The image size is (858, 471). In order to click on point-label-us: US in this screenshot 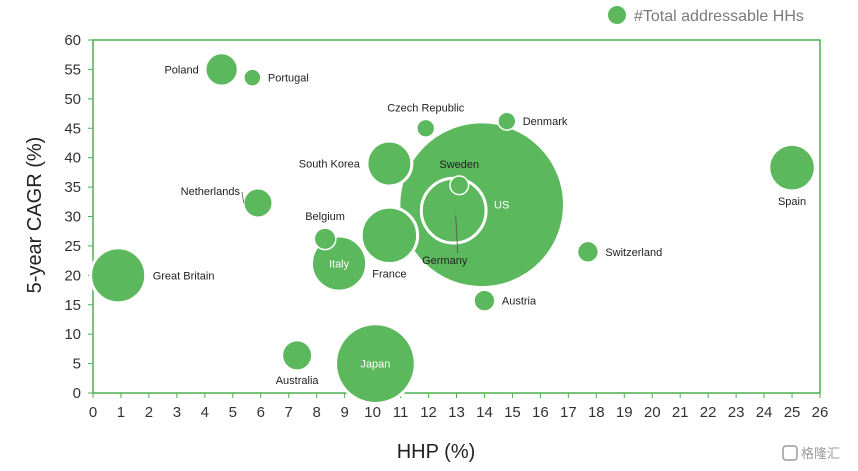, I will do `click(501, 206)`.